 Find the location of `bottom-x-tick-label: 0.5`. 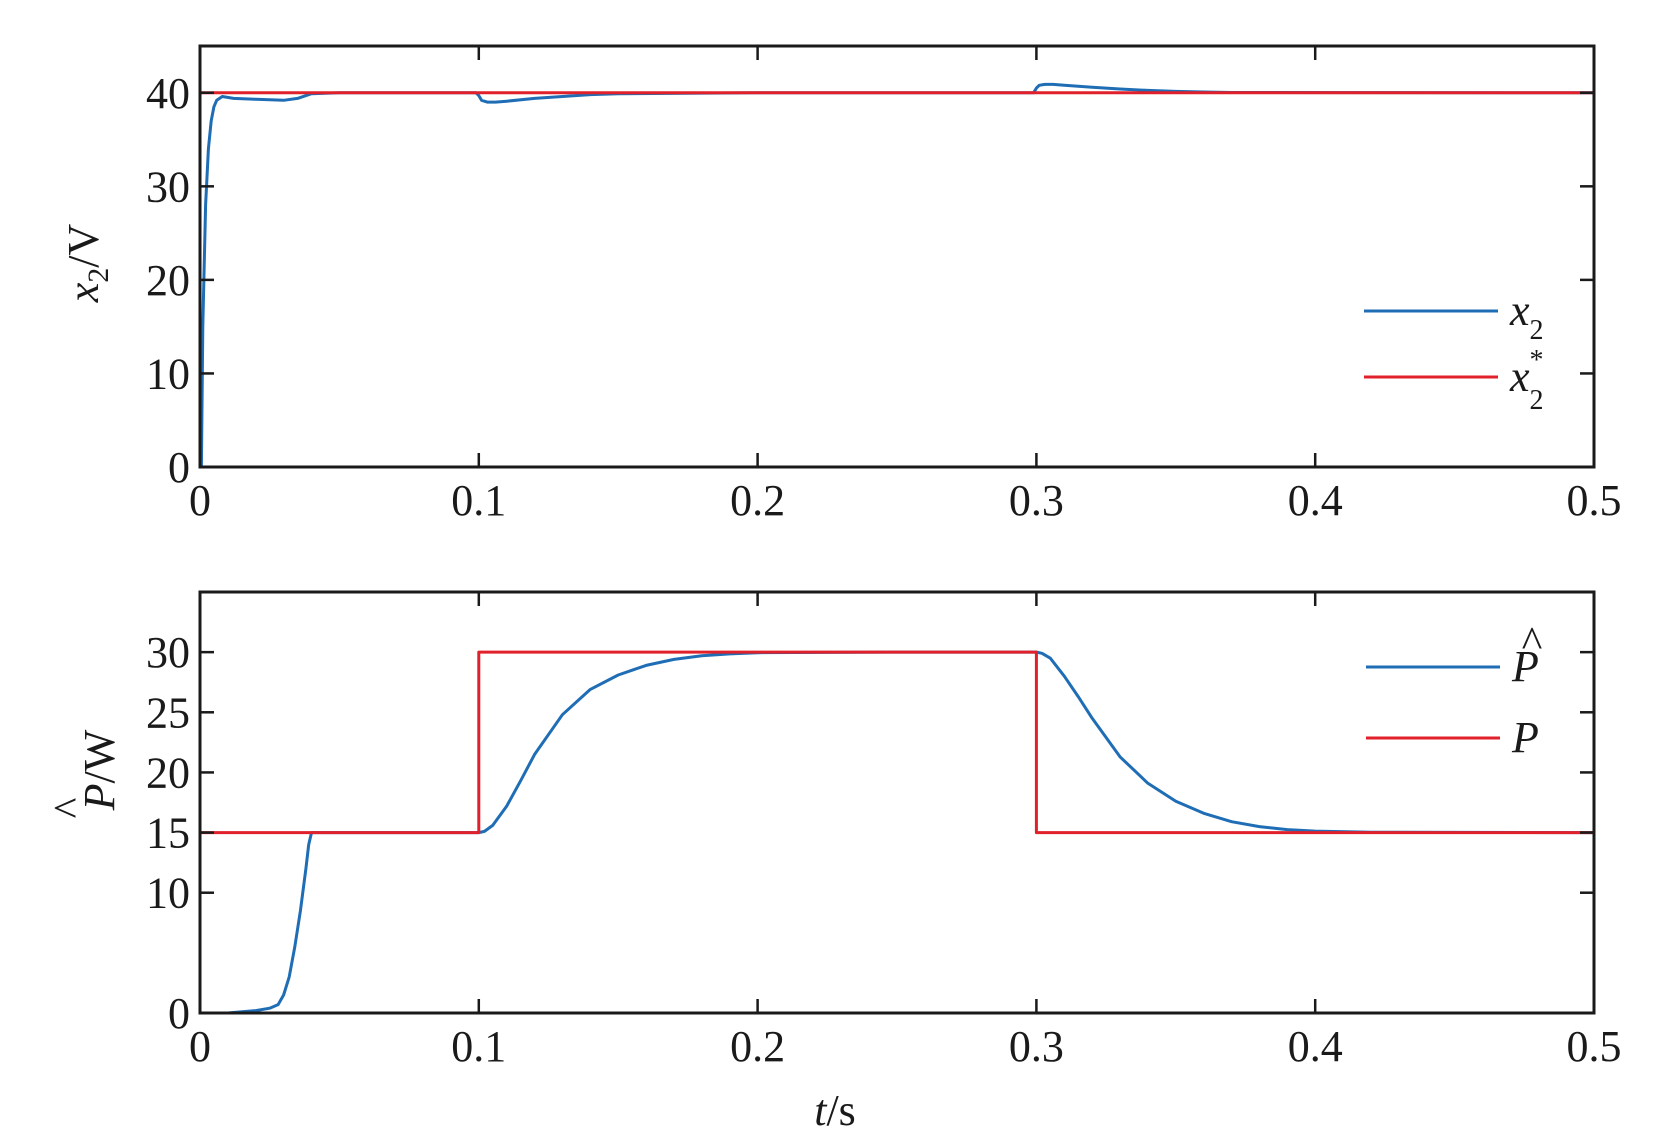

bottom-x-tick-label: 0.5 is located at coordinates (1594, 1046).